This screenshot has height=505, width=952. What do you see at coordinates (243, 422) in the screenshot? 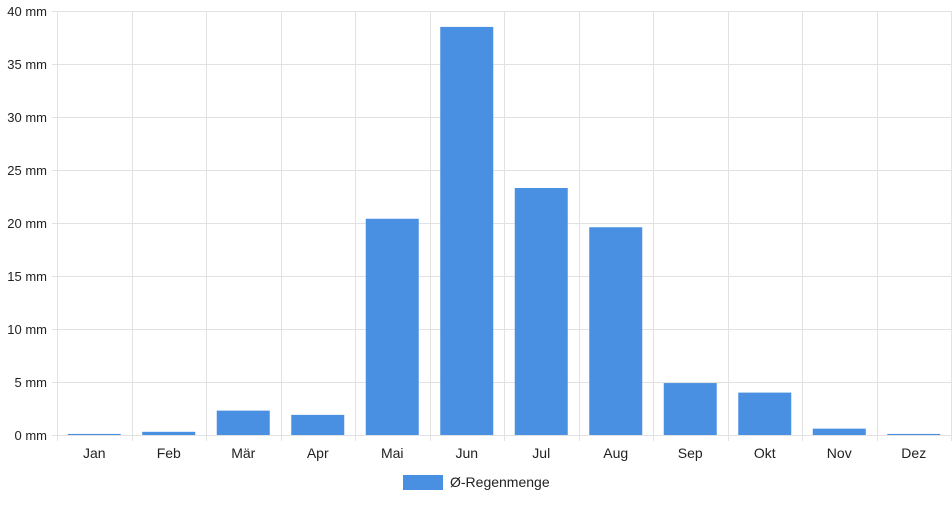
I see `bar-mär` at bounding box center [243, 422].